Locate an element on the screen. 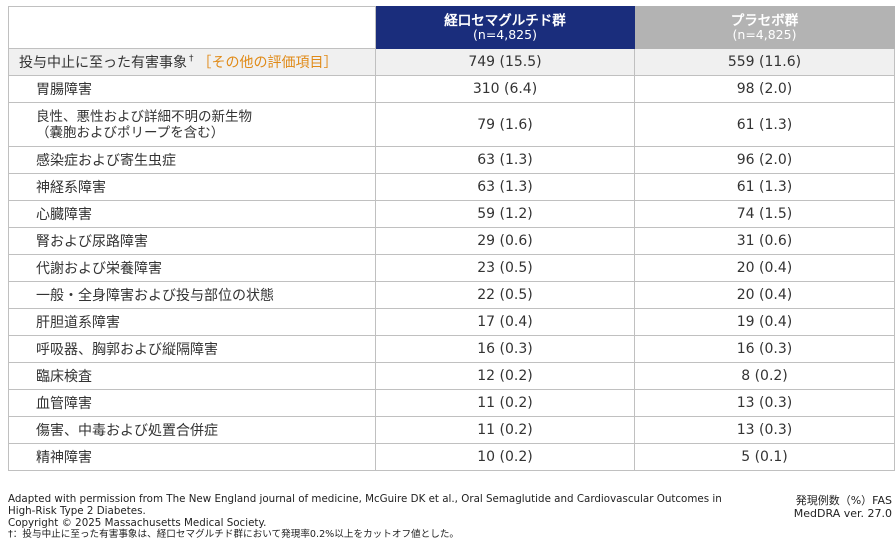 This screenshot has width=896, height=547. placebo-value: 19 (0.4) is located at coordinates (764, 322).